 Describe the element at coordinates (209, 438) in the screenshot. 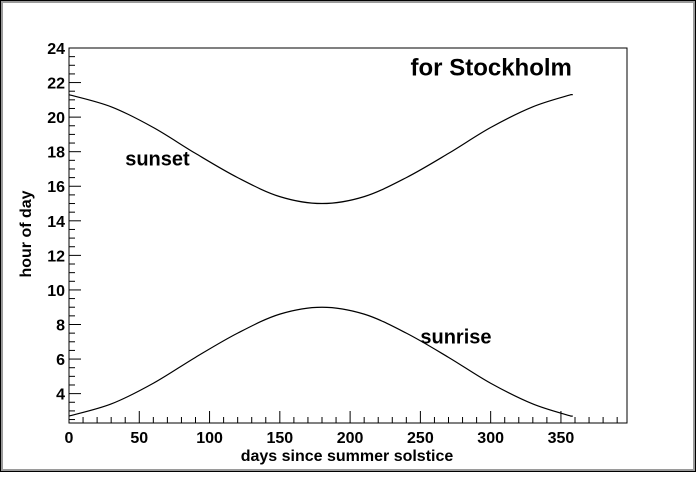

I see `x-tick-label: 100` at that location.